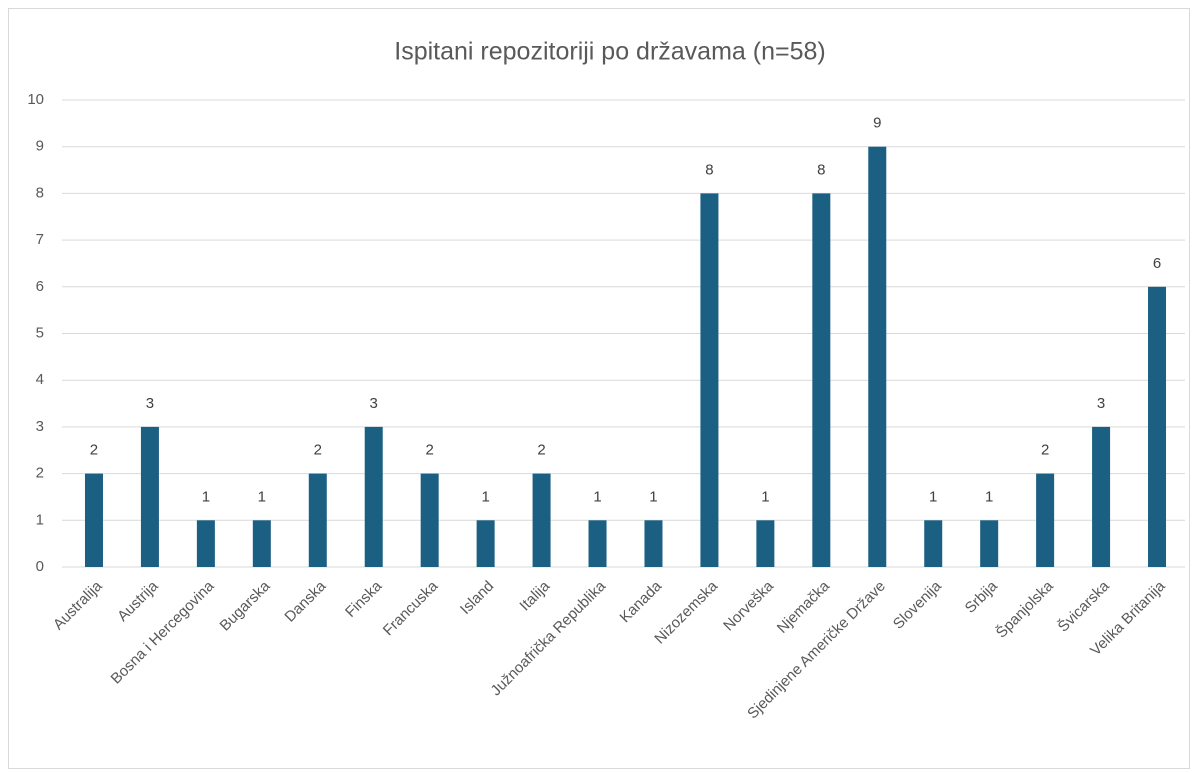 The height and width of the screenshot is (773, 1198). I want to click on y-tick-label: 4, so click(40, 379).